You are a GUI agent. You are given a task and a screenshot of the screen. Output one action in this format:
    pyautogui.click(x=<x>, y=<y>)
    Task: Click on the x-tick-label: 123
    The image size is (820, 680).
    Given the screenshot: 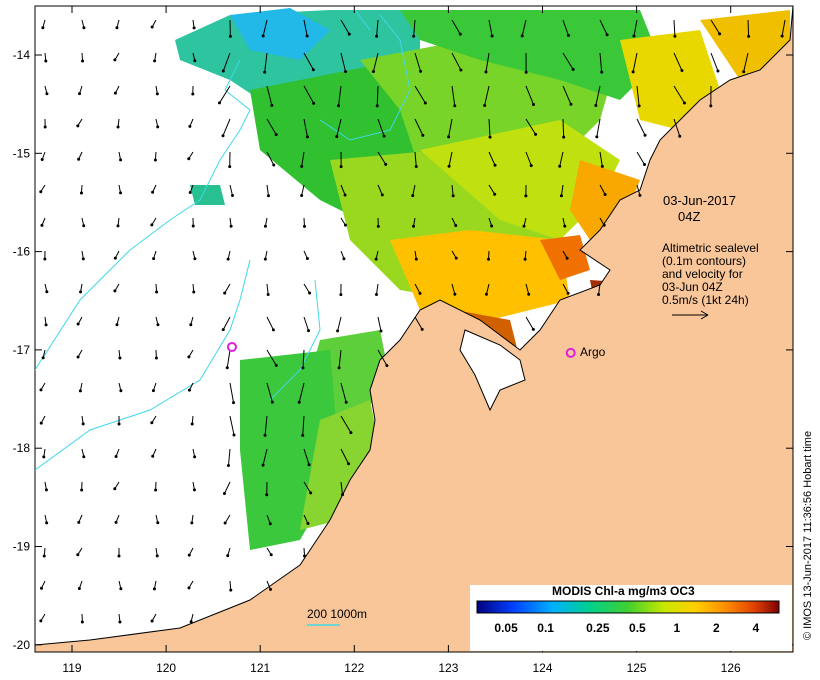 What is the action you would take?
    pyautogui.click(x=448, y=668)
    